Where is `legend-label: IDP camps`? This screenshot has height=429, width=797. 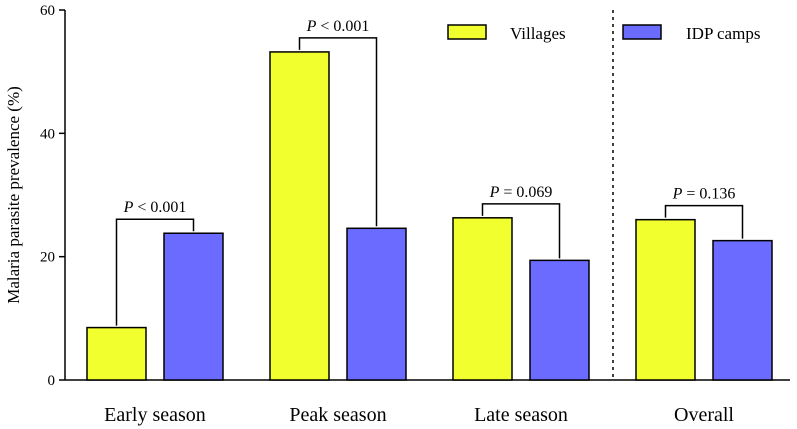 legend-label: IDP camps is located at coordinates (723, 33).